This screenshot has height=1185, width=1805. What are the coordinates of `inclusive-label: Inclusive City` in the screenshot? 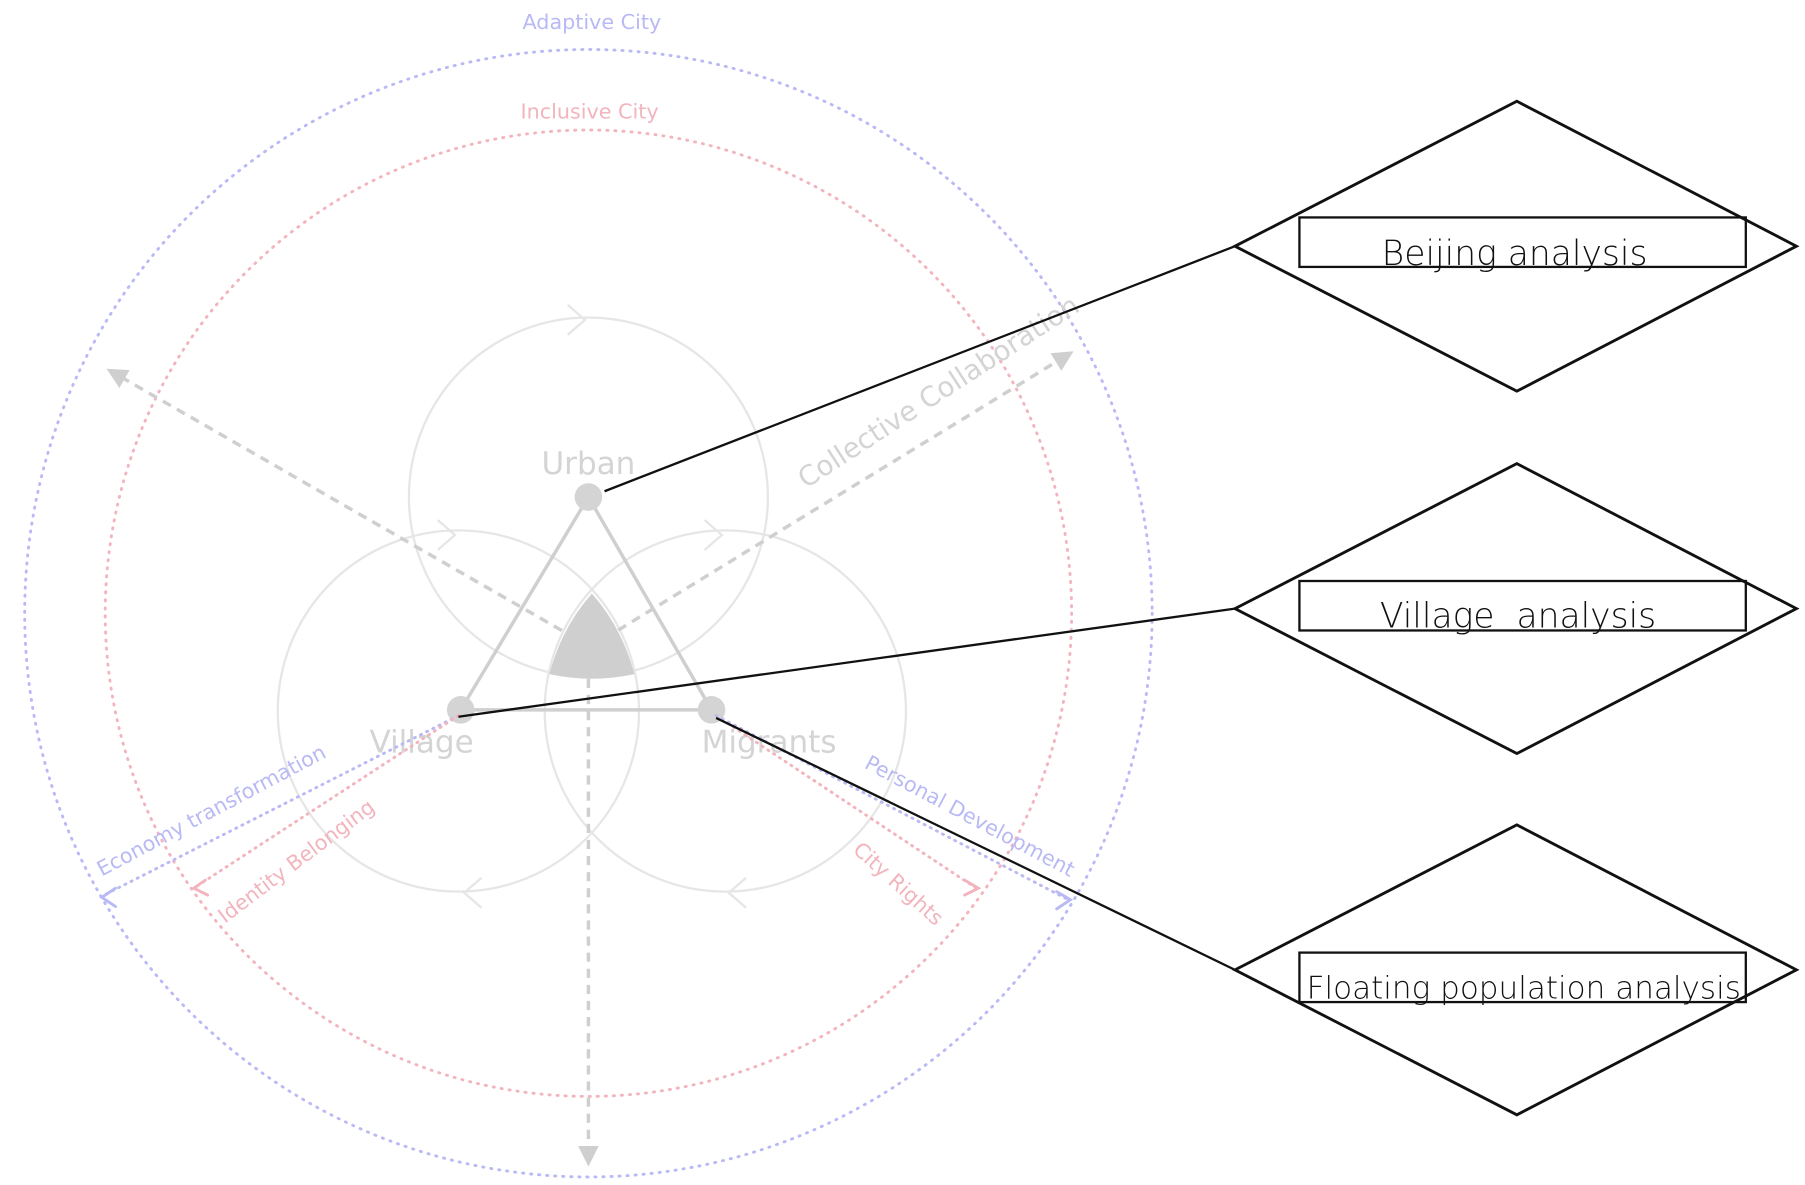 It's located at (590, 112).